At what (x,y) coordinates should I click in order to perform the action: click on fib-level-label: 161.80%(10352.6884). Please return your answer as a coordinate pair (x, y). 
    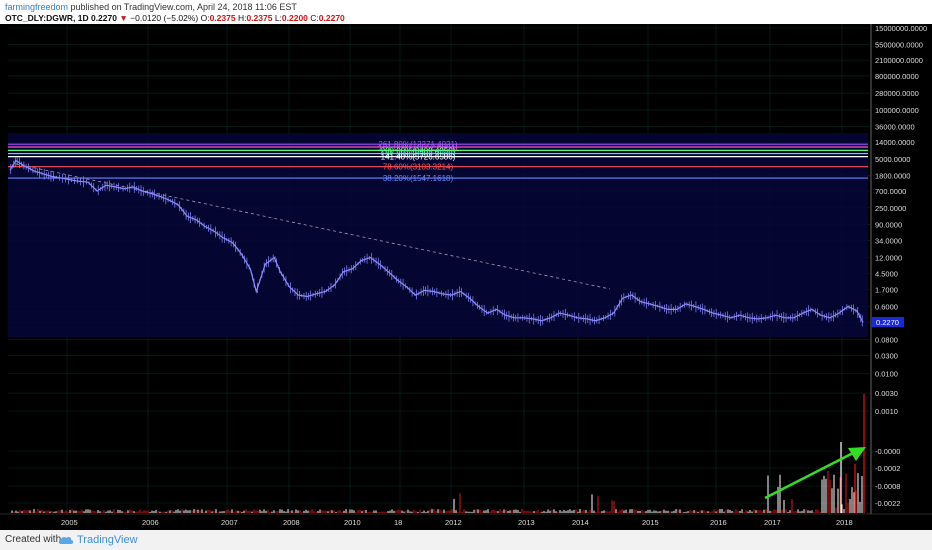
    Looking at the image, I should click on (418, 147).